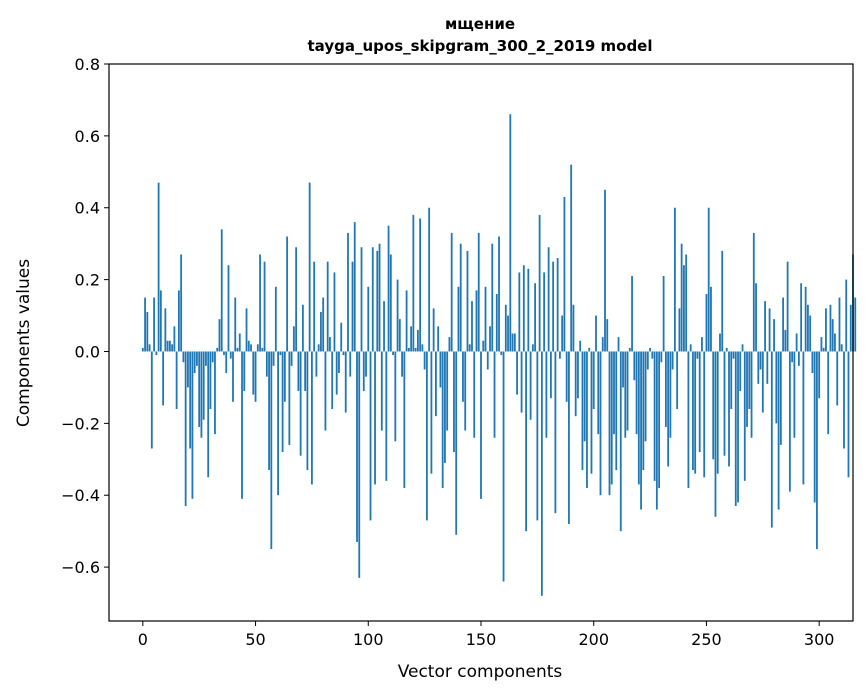 Image resolution: width=867 pixels, height=696 pixels. What do you see at coordinates (143, 639) in the screenshot?
I see `x-tick-label-0: 0` at bounding box center [143, 639].